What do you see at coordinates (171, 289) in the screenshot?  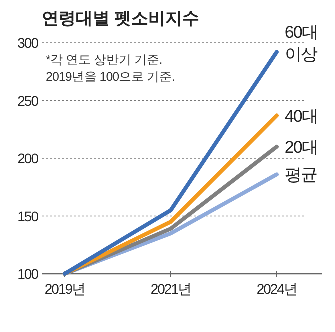 I see `x-tick-label: 2021년` at bounding box center [171, 289].